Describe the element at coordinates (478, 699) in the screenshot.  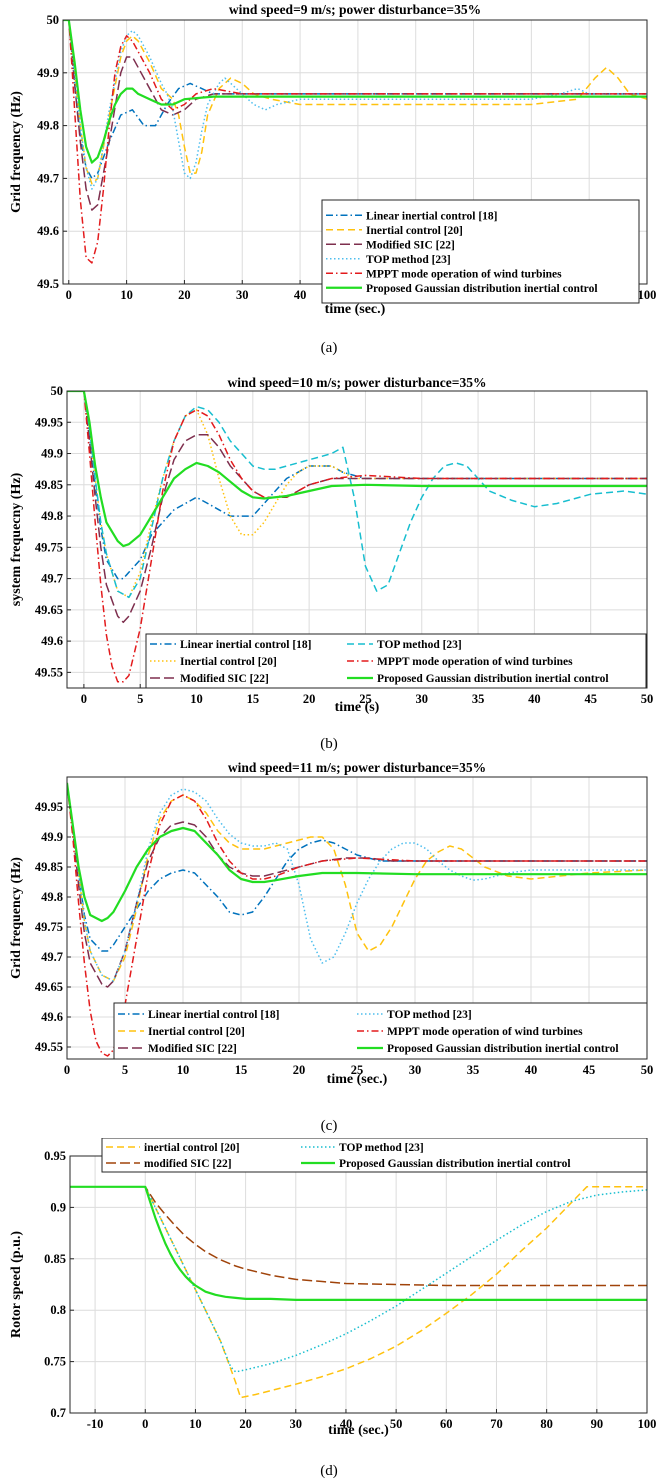
I see `c1-xtick-label-7: 35` at that location.